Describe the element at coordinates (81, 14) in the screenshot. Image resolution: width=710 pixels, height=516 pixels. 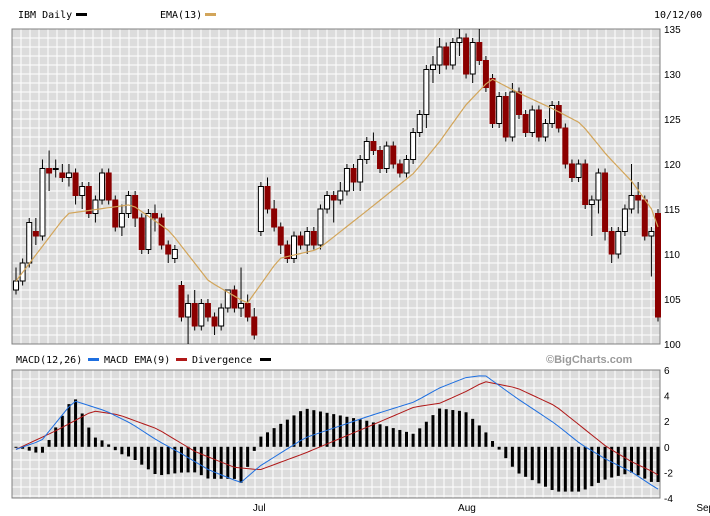
I see `symbol-legend-swatch` at that location.